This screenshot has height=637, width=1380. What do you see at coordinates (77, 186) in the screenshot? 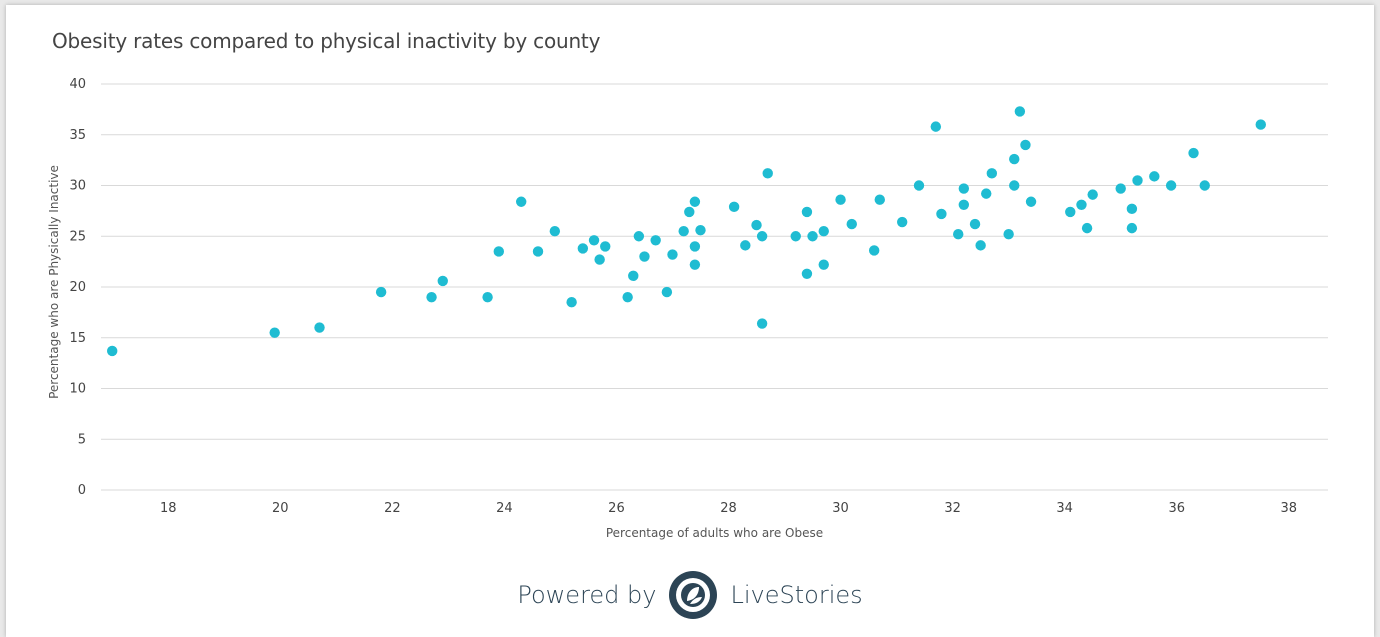
I see `y-tick-label: 30` at bounding box center [77, 186].